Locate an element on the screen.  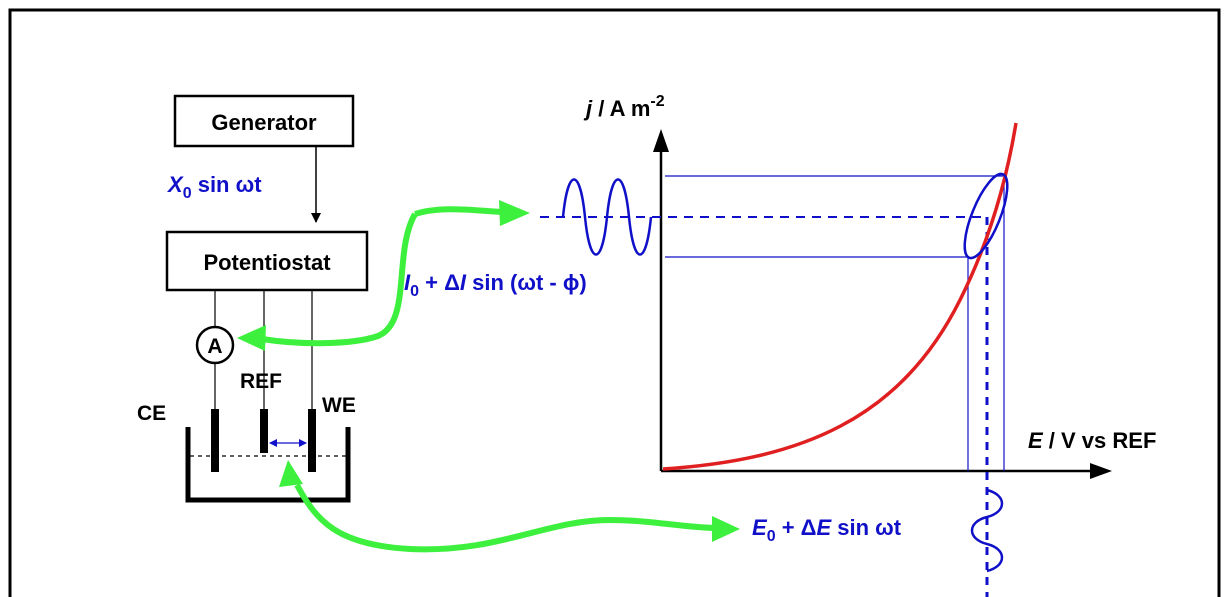
x-axis-label: E / V vs REF is located at coordinates (1092, 440).